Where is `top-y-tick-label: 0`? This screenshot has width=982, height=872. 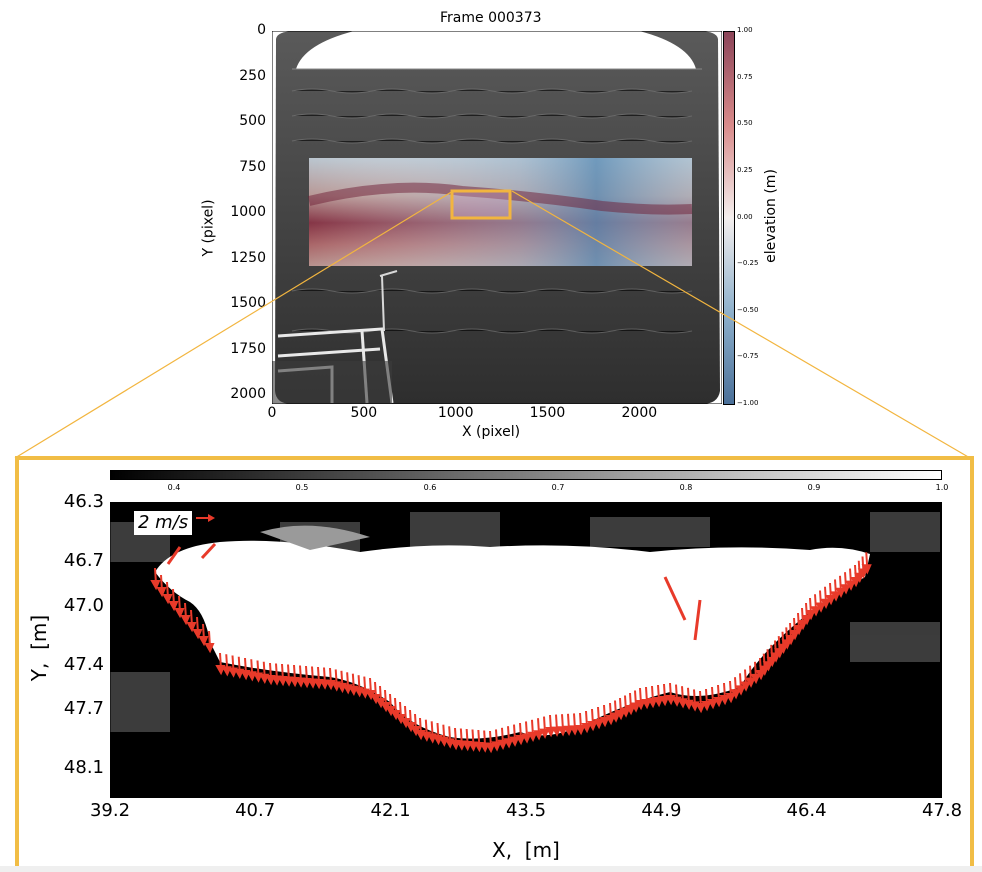
top-y-tick-label: 0 is located at coordinates (261, 30).